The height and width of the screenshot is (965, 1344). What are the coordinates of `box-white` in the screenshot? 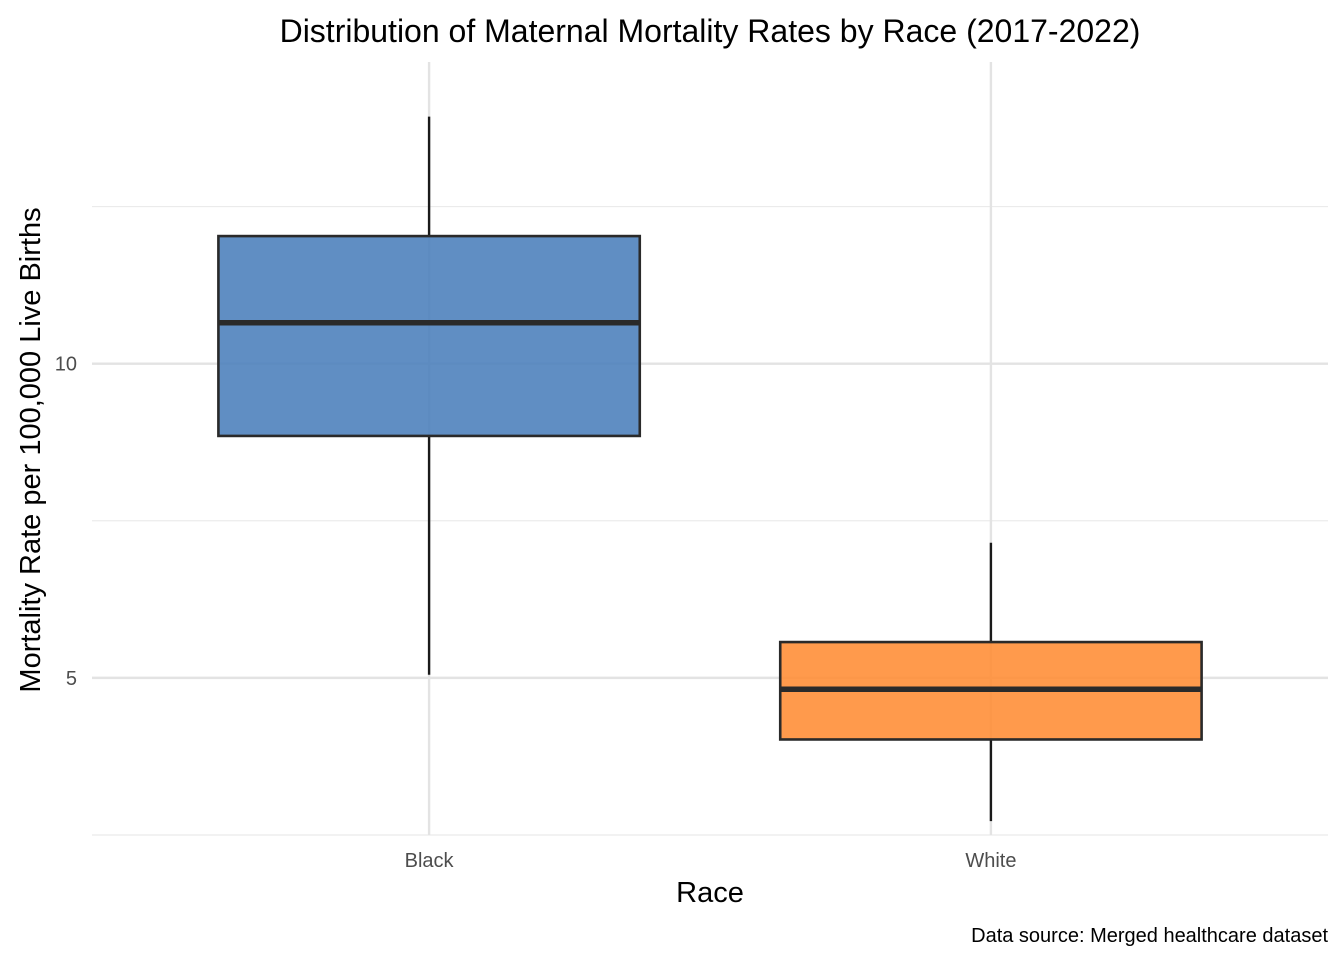 It's located at (990, 682).